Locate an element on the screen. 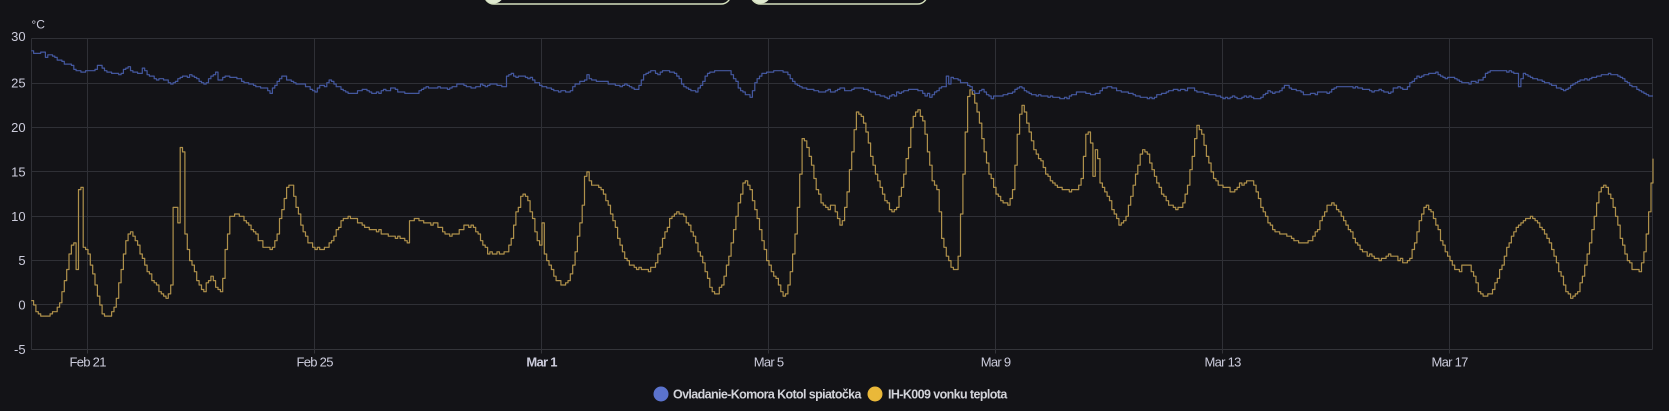 This screenshot has height=411, width=1669. svg-text: °C is located at coordinates (38, 25).